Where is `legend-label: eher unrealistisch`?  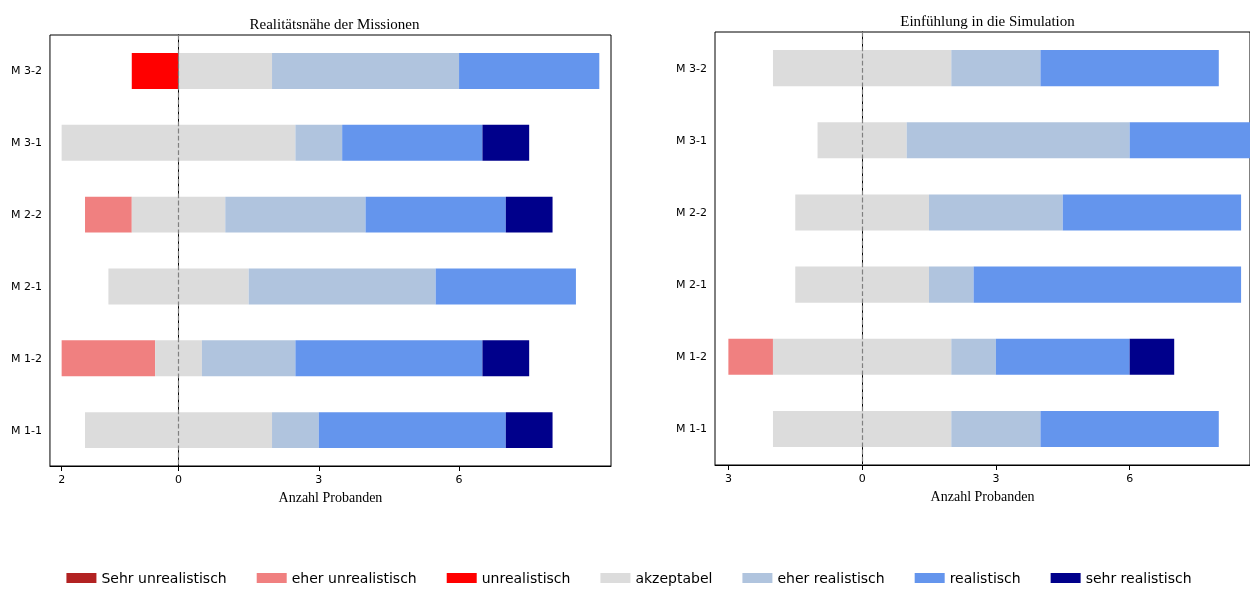 legend-label: eher unrealistisch is located at coordinates (354, 578).